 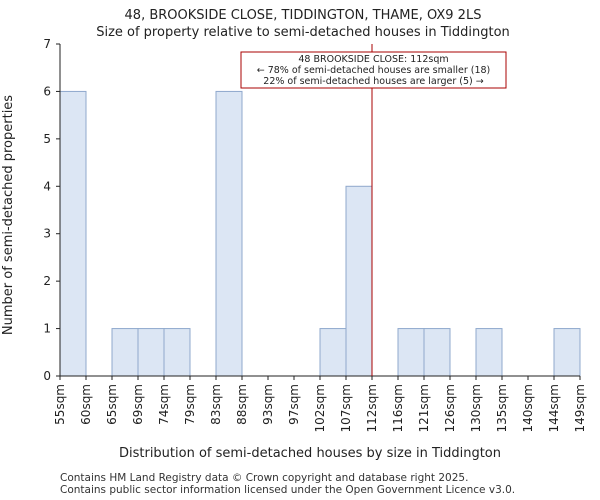 I want to click on x-tick-label: 88sqm, so click(x=242, y=404).